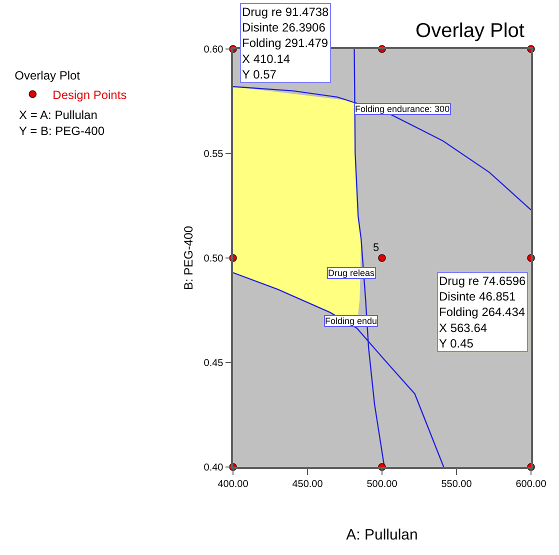 The width and height of the screenshot is (559, 555). What do you see at coordinates (382, 535) in the screenshot?
I see `x-axis-title: A: Pullulan` at bounding box center [382, 535].